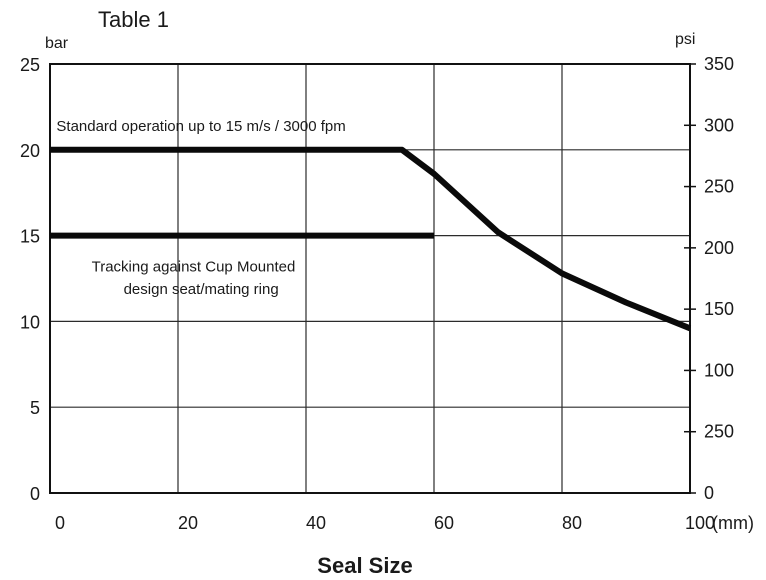  I want to click on x-tick-label-1: 20, so click(188, 523).